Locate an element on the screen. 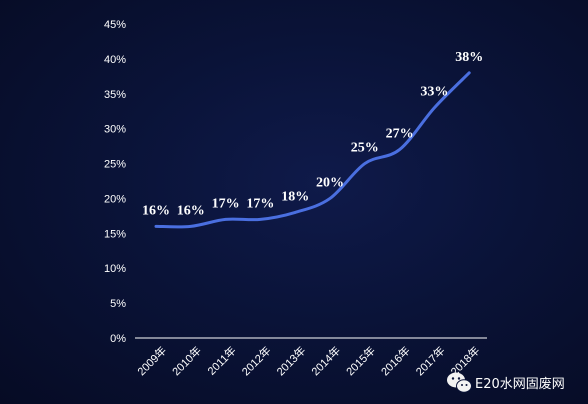 The height and width of the screenshot is (404, 588). data-label: 27% is located at coordinates (400, 134).